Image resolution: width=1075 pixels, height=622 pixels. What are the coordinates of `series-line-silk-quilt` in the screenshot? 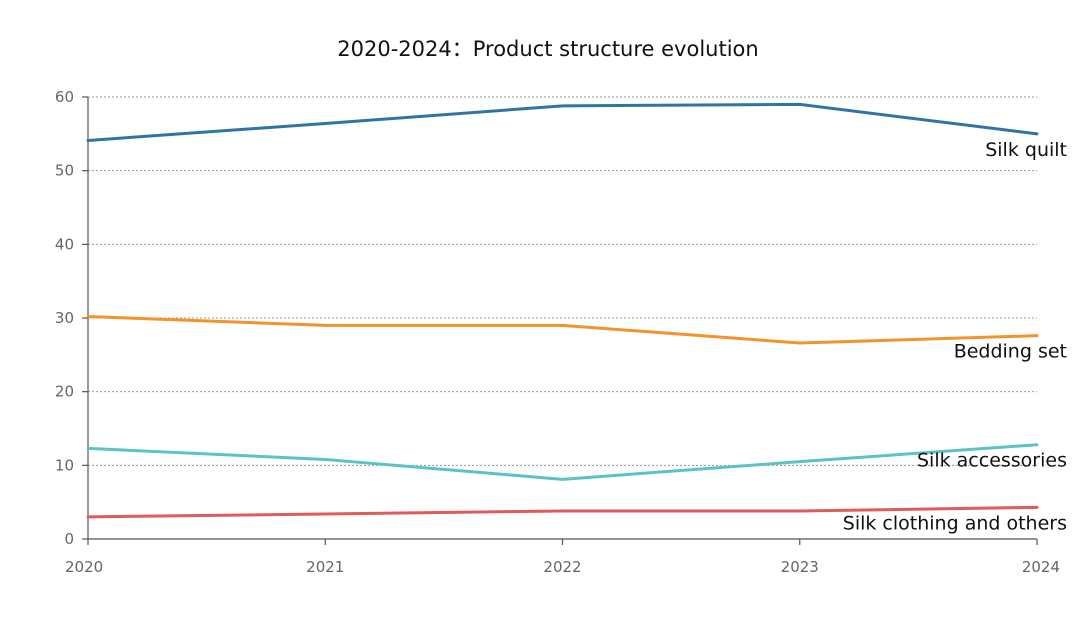 It's located at (562, 122).